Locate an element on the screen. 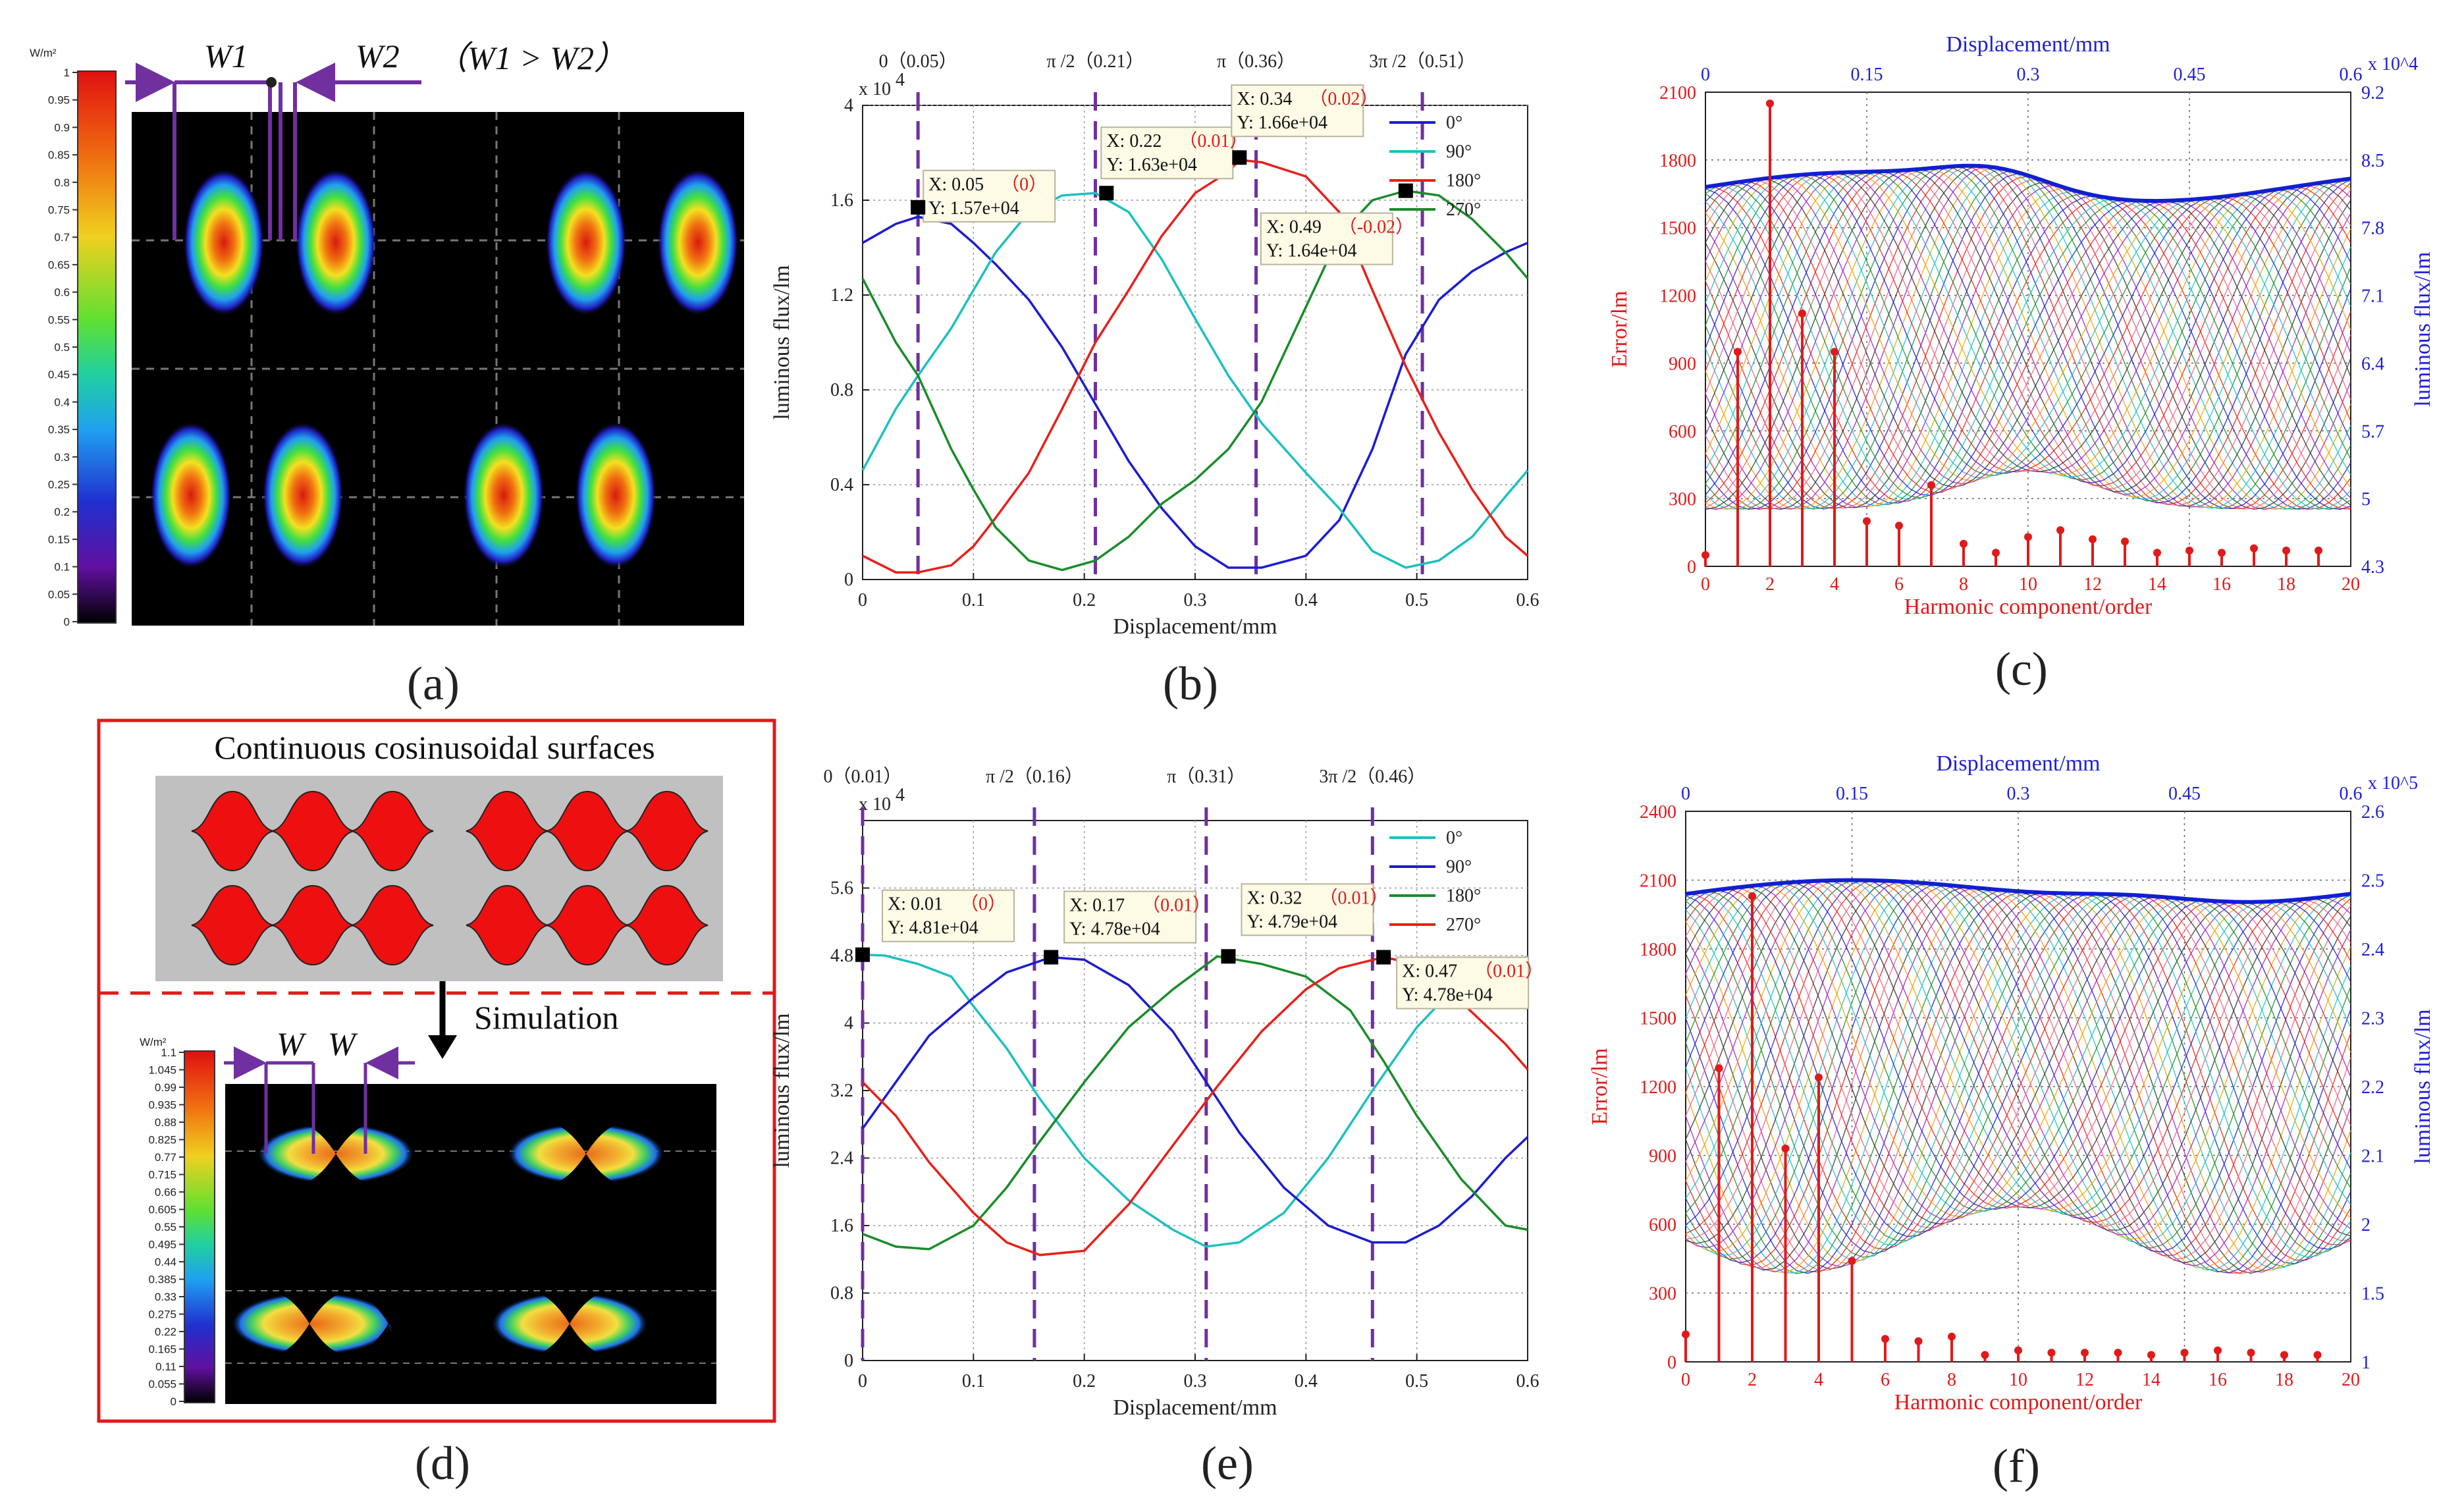 The height and width of the screenshot is (1512, 2464). datatip-x: X: 0.22 is located at coordinates (1134, 141).